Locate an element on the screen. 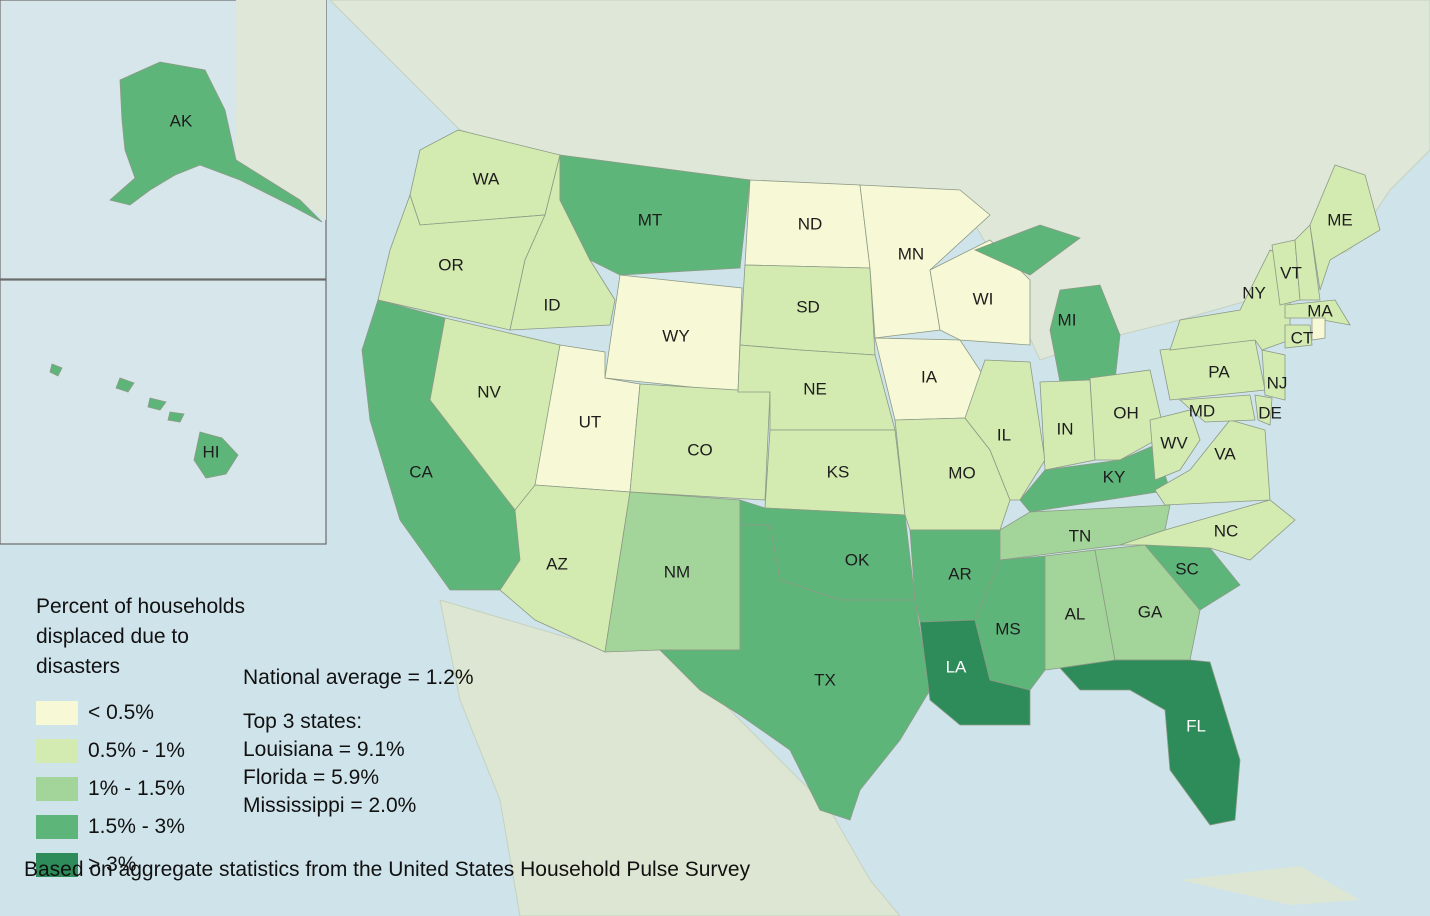  state-label-nv: NV is located at coordinates (489, 391).